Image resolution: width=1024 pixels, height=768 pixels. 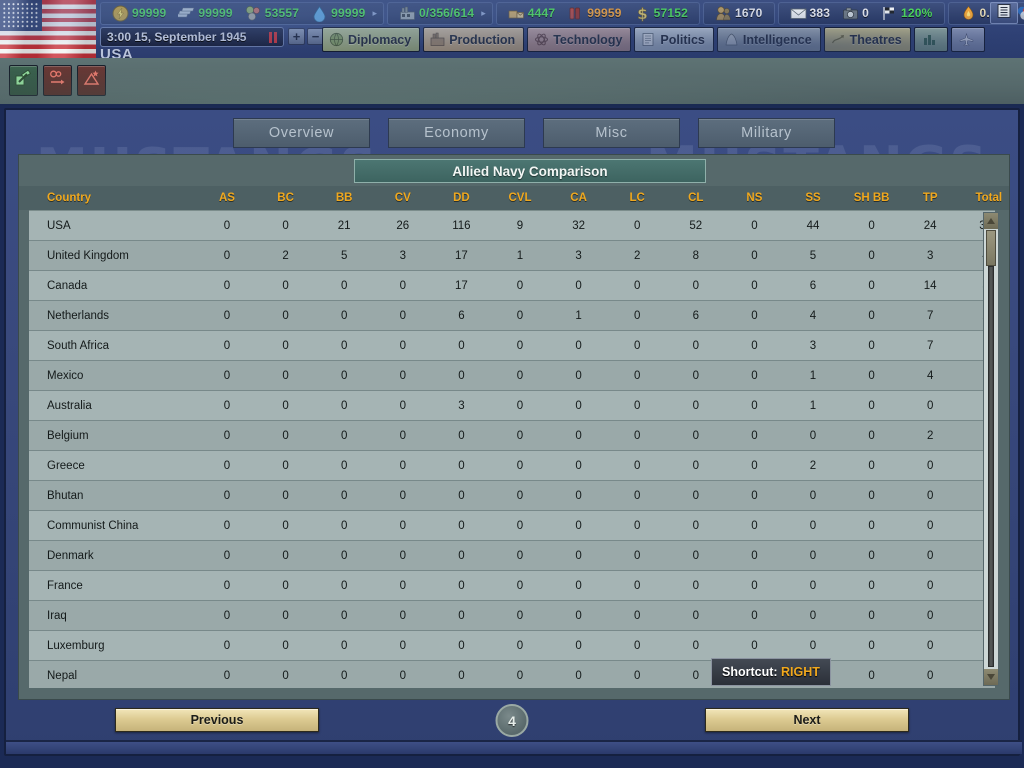 What do you see at coordinates (512, 556) in the screenshot?
I see `table-row: Denmark00000000000000` at bounding box center [512, 556].